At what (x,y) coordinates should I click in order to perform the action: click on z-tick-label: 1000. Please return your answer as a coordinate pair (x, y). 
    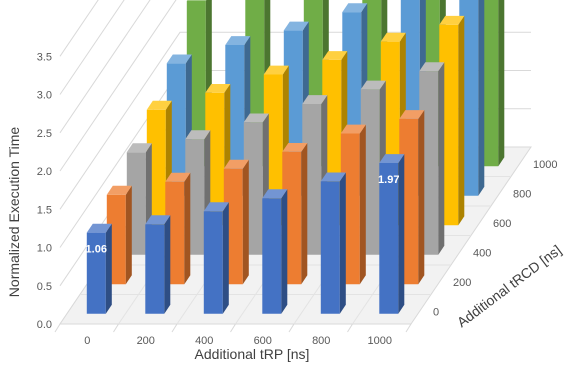
    Looking at the image, I should click on (545, 165).